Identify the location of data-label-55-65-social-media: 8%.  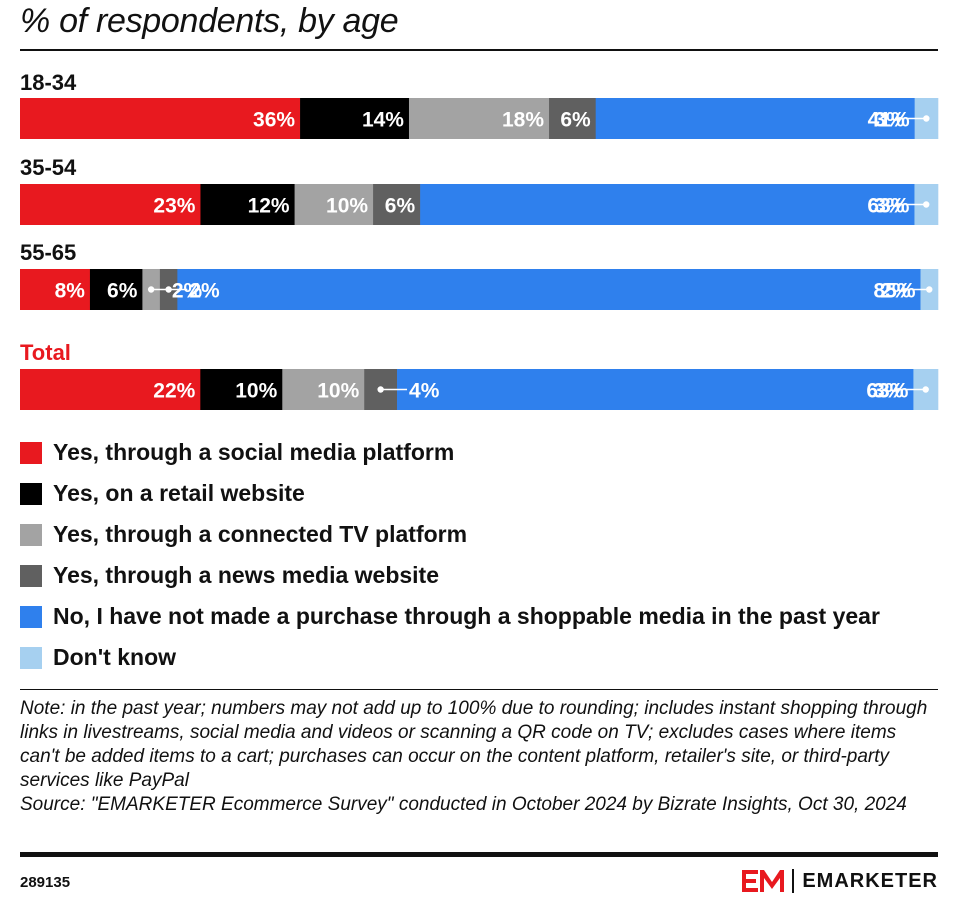
(70, 291).